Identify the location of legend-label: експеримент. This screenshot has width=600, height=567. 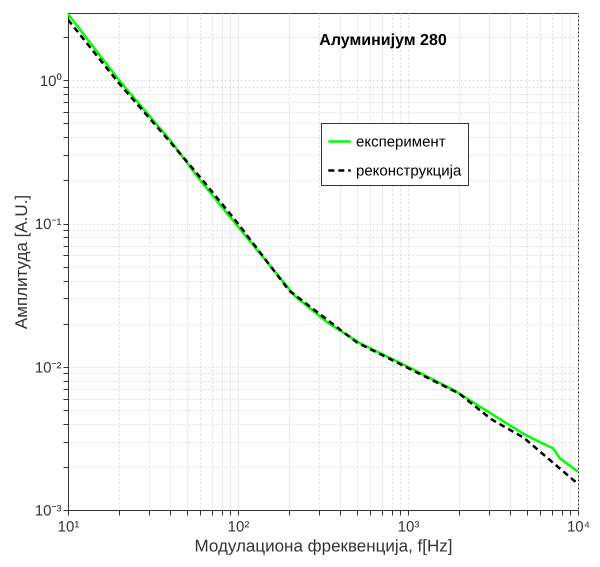
(401, 142).